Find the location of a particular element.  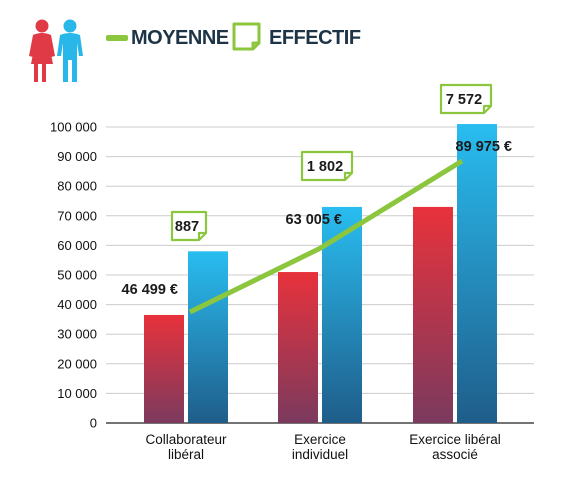

y-tick-label: 50 000 is located at coordinates (77, 275).